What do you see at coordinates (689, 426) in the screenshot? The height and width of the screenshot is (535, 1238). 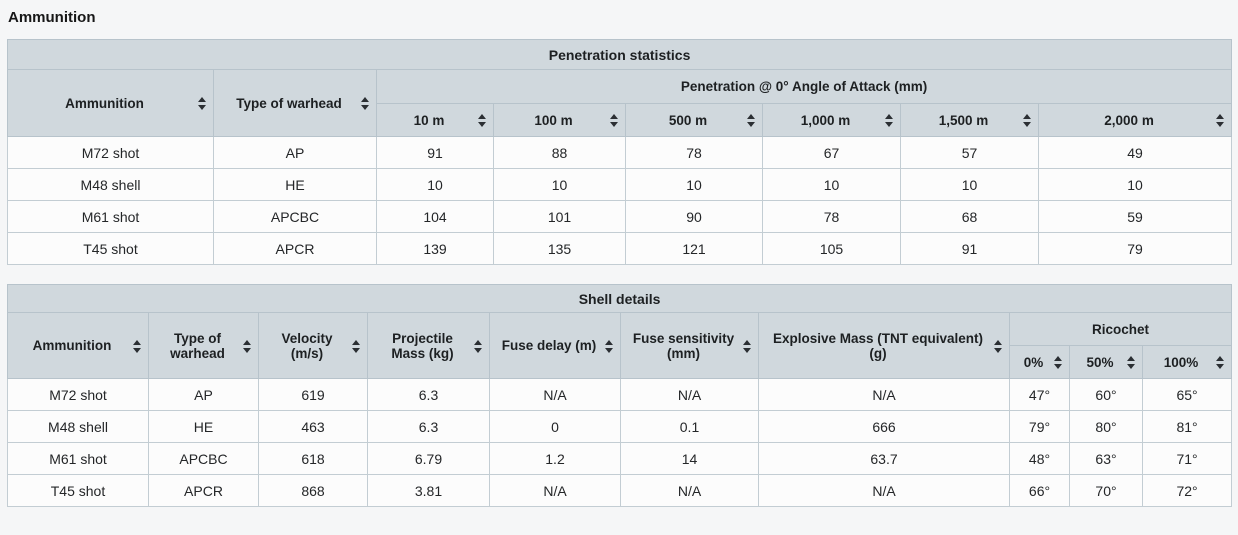 I see `cell-fuse-sensitivity: 0.1` at bounding box center [689, 426].